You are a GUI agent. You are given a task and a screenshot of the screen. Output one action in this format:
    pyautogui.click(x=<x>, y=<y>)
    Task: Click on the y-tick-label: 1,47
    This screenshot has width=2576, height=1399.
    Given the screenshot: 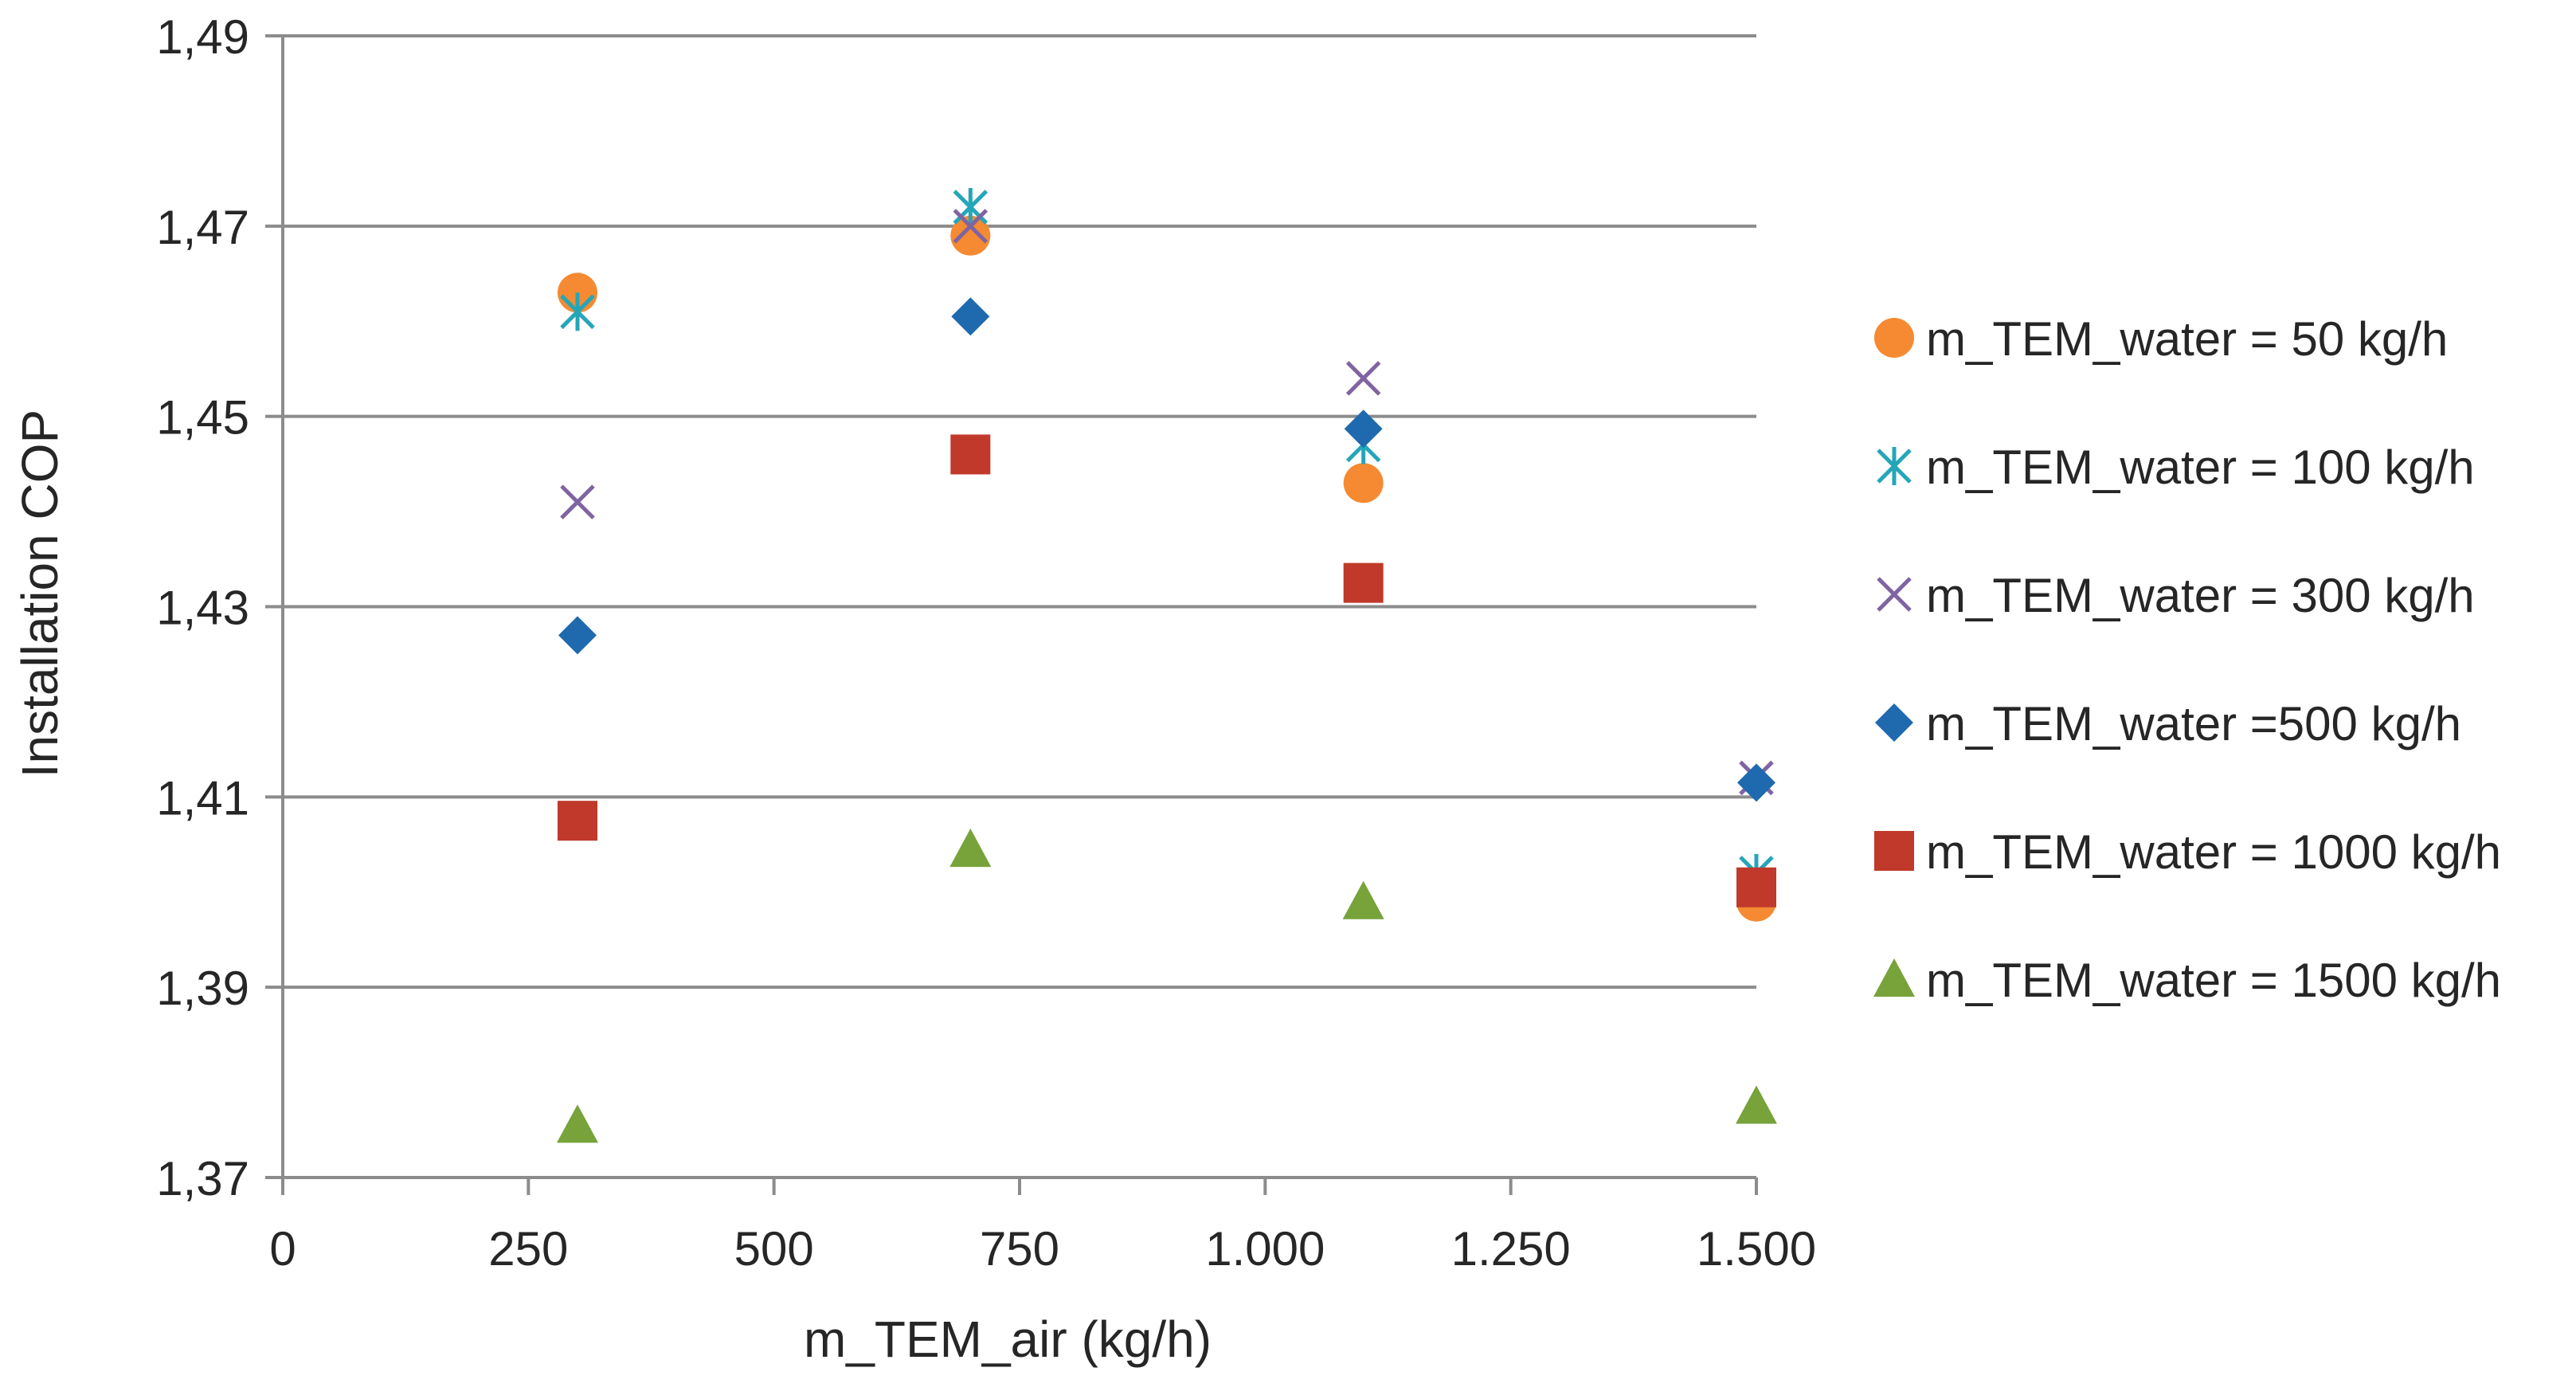 What is the action you would take?
    pyautogui.click(x=202, y=228)
    